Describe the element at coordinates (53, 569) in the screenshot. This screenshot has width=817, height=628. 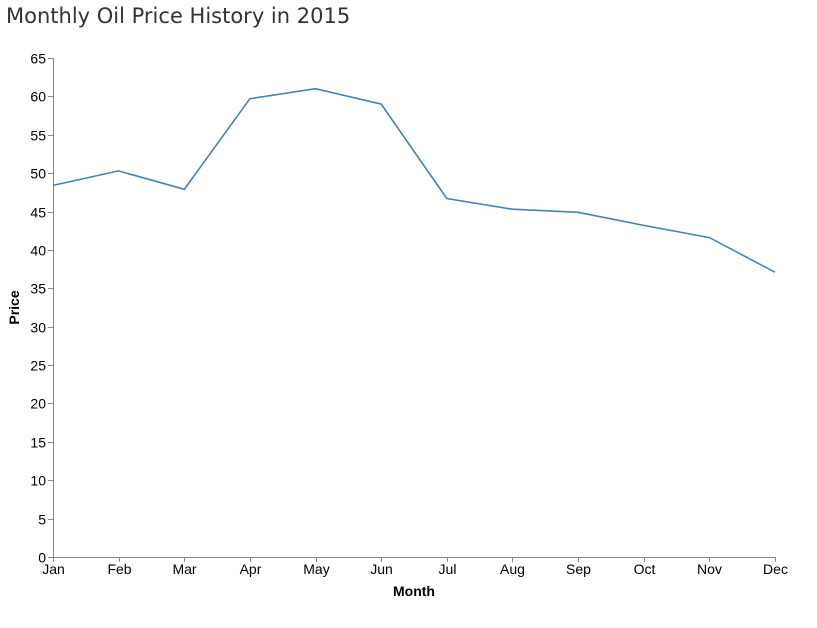
I see `x-tick-label: Jan` at that location.